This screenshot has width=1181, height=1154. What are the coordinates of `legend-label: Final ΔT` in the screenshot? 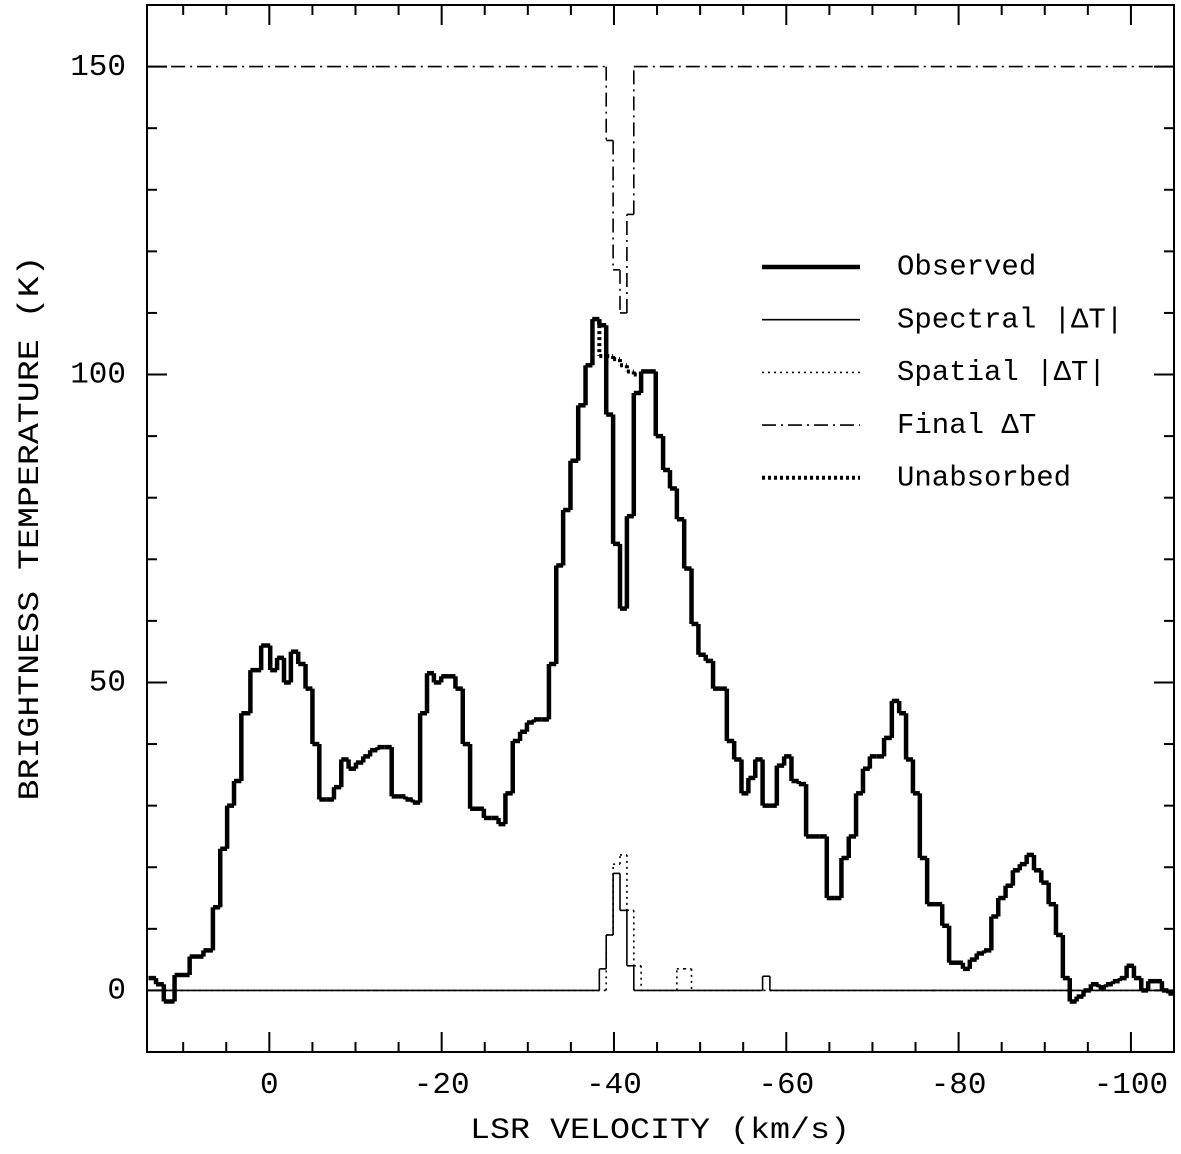 It's located at (966, 425).